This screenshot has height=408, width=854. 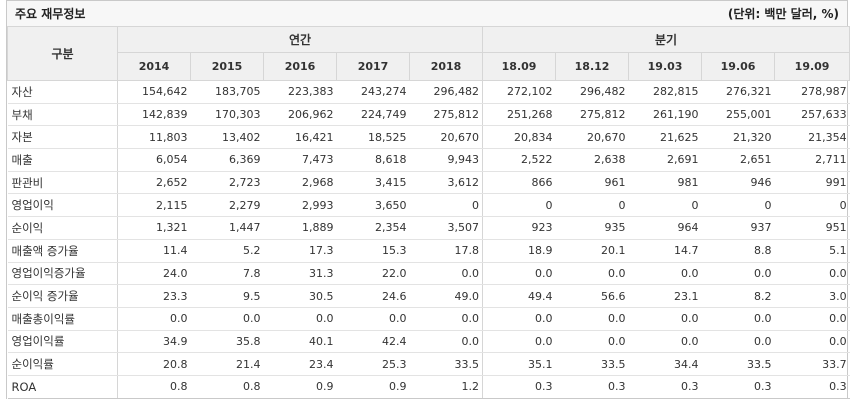 What do you see at coordinates (738, 251) in the screenshot?
I see `table-cell: 8.8` at bounding box center [738, 251].